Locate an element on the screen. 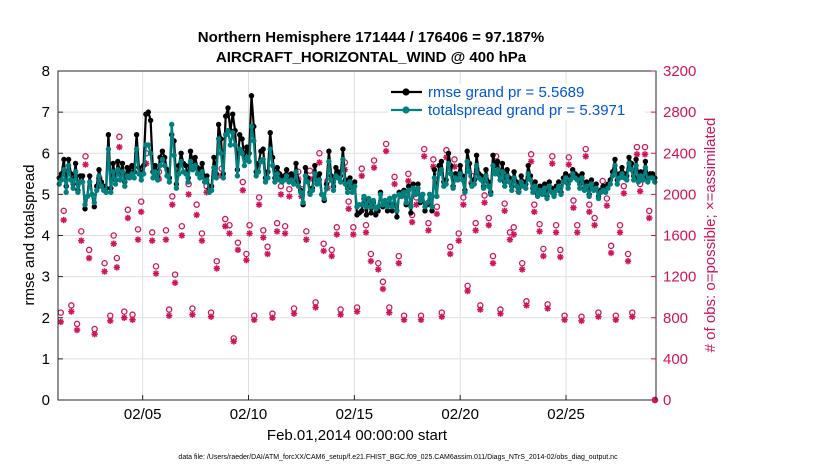 Image resolution: width=830 pixels, height=470 pixels. y-tick-label-left: 2 is located at coordinates (46, 318).